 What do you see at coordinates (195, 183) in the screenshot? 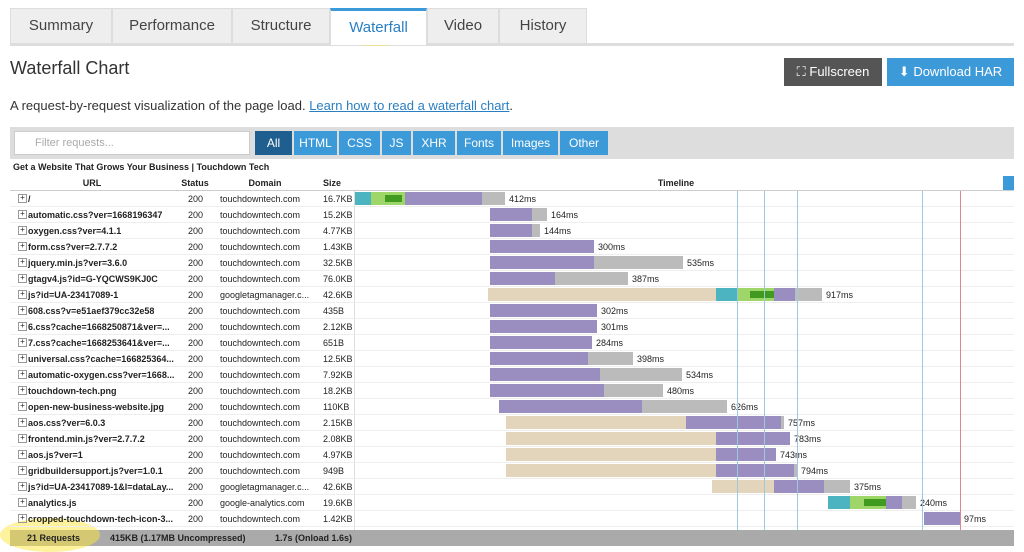
I see `header: Status` at bounding box center [195, 183].